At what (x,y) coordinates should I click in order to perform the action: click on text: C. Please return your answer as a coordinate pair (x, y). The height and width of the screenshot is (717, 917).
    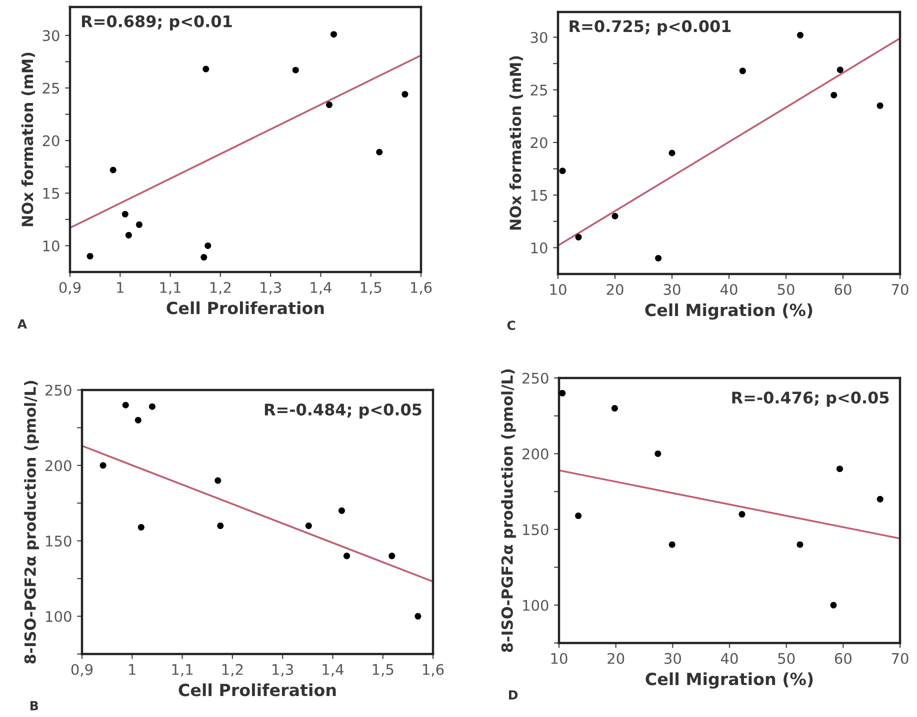
    Looking at the image, I should click on (511, 325).